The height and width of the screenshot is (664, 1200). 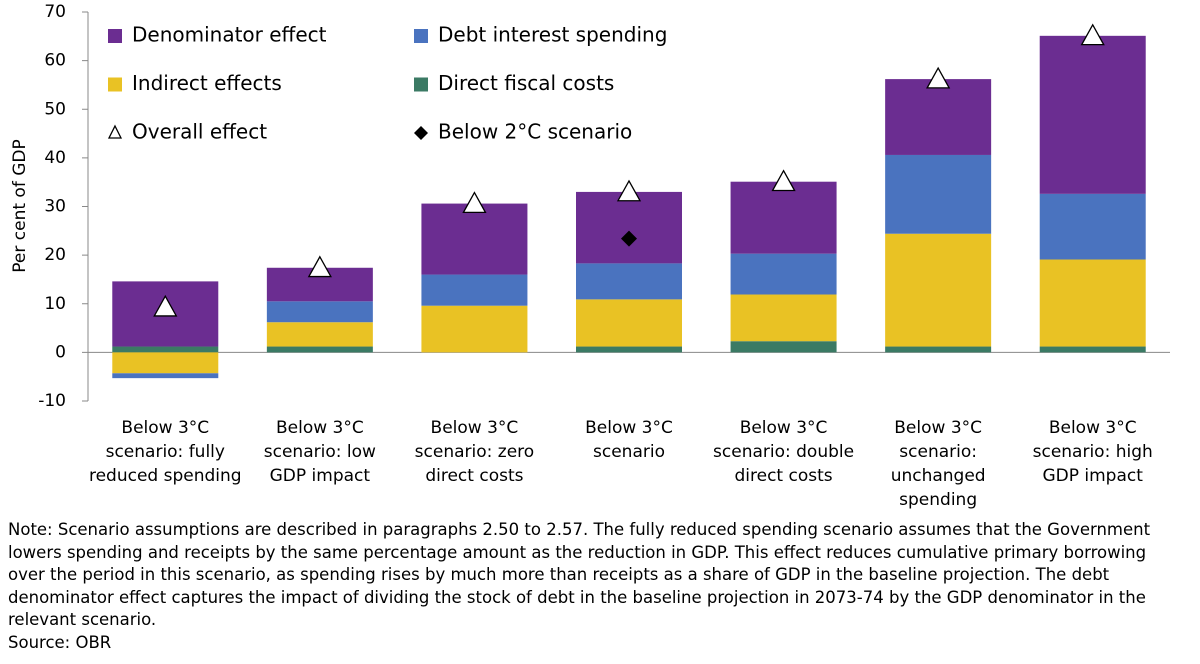 What do you see at coordinates (938, 464) in the screenshot?
I see `x-tick-label: Below 3°C scenario: unchanged spending` at bounding box center [938, 464].